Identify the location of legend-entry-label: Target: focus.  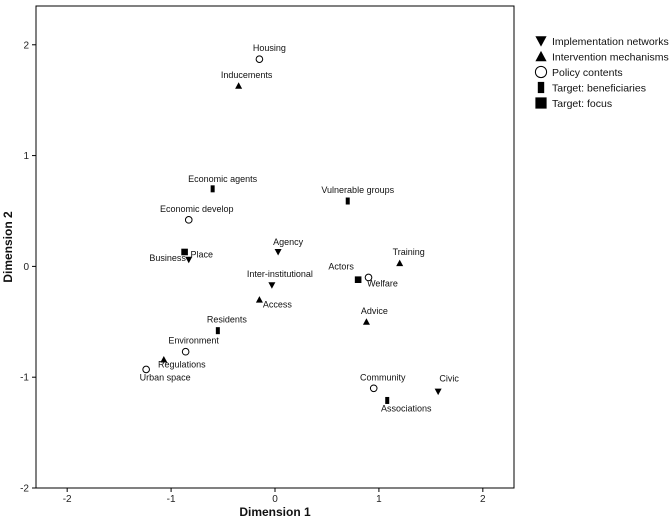
(582, 104).